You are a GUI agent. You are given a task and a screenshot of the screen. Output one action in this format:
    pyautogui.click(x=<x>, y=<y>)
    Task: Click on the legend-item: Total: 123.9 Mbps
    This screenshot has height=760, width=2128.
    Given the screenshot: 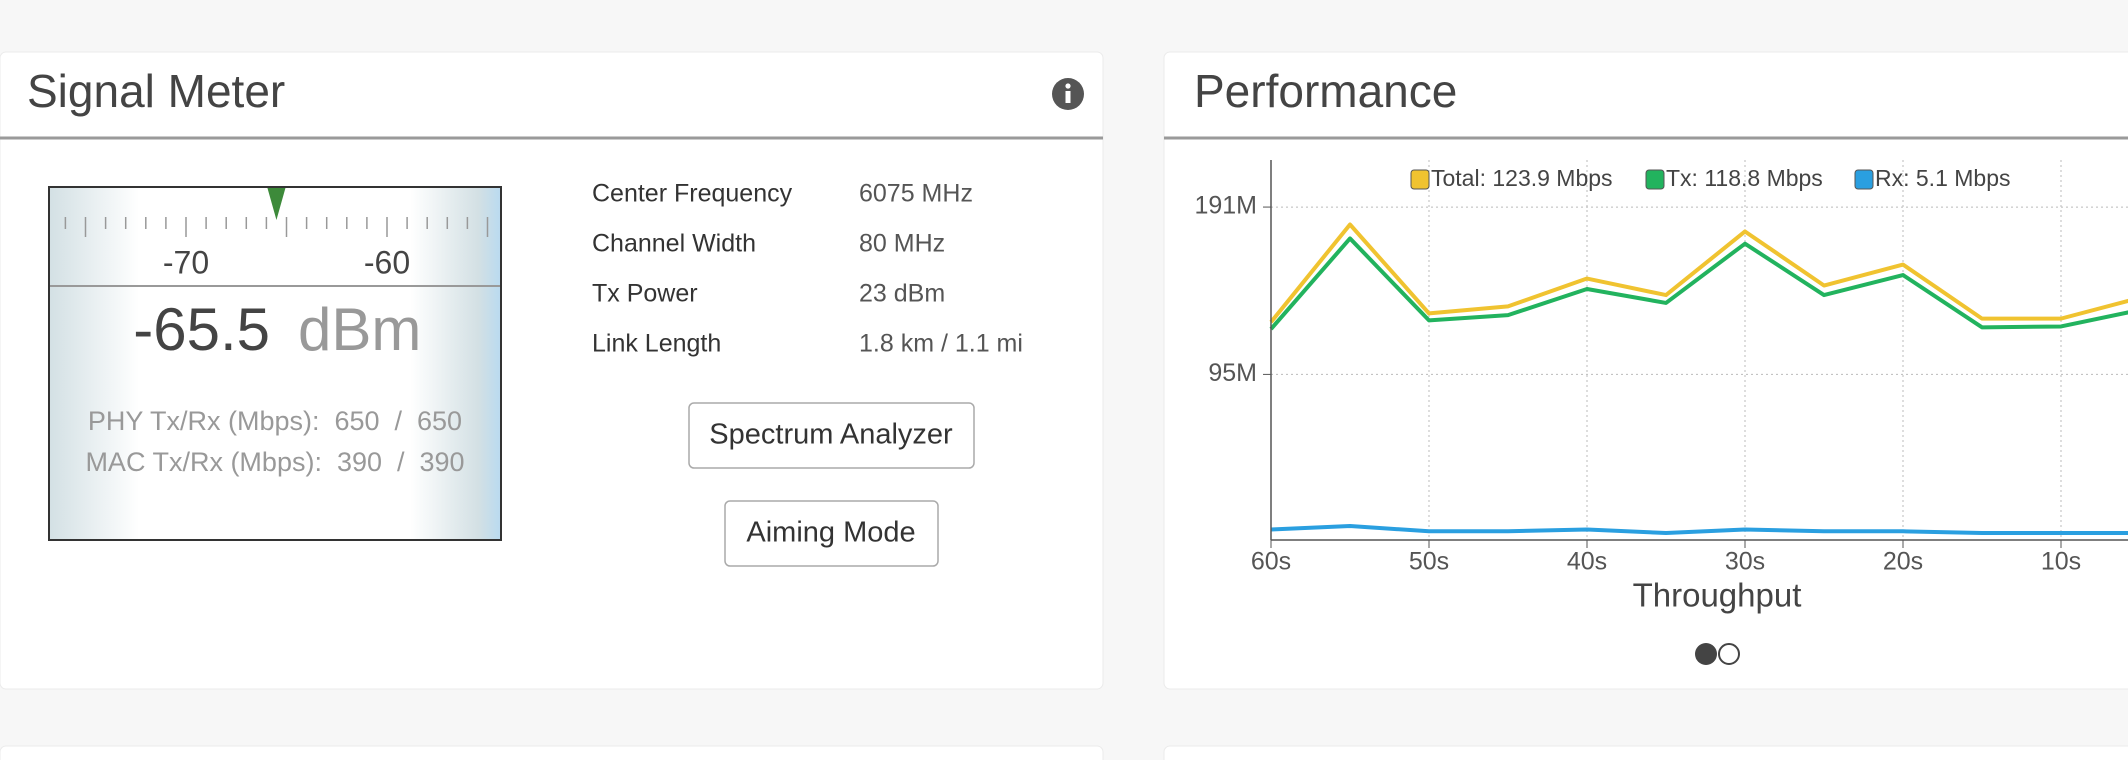 What is the action you would take?
    pyautogui.click(x=1511, y=178)
    